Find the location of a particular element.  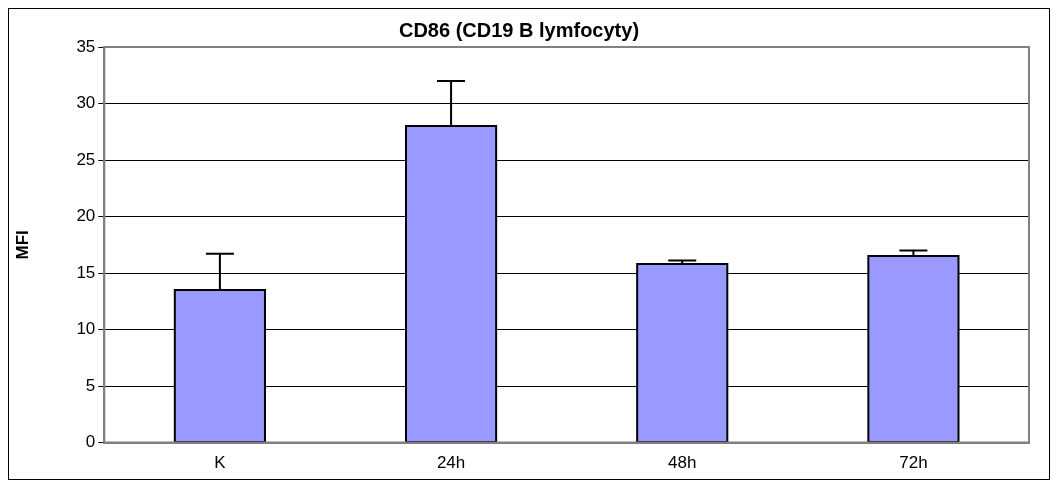

y-tick-label: 10 is located at coordinates (86, 329).